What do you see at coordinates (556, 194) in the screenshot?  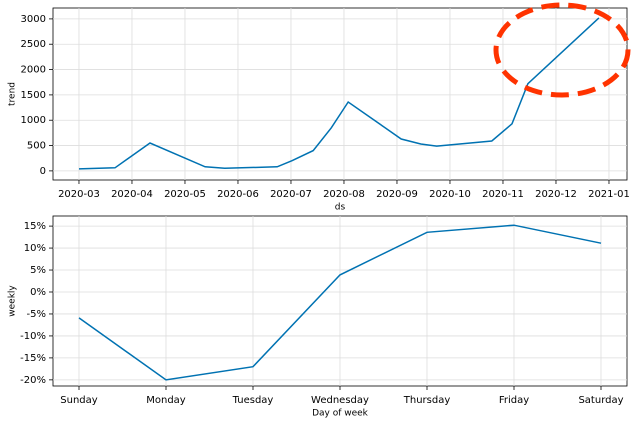 I see `x-tick-label: 2020-12` at bounding box center [556, 194].